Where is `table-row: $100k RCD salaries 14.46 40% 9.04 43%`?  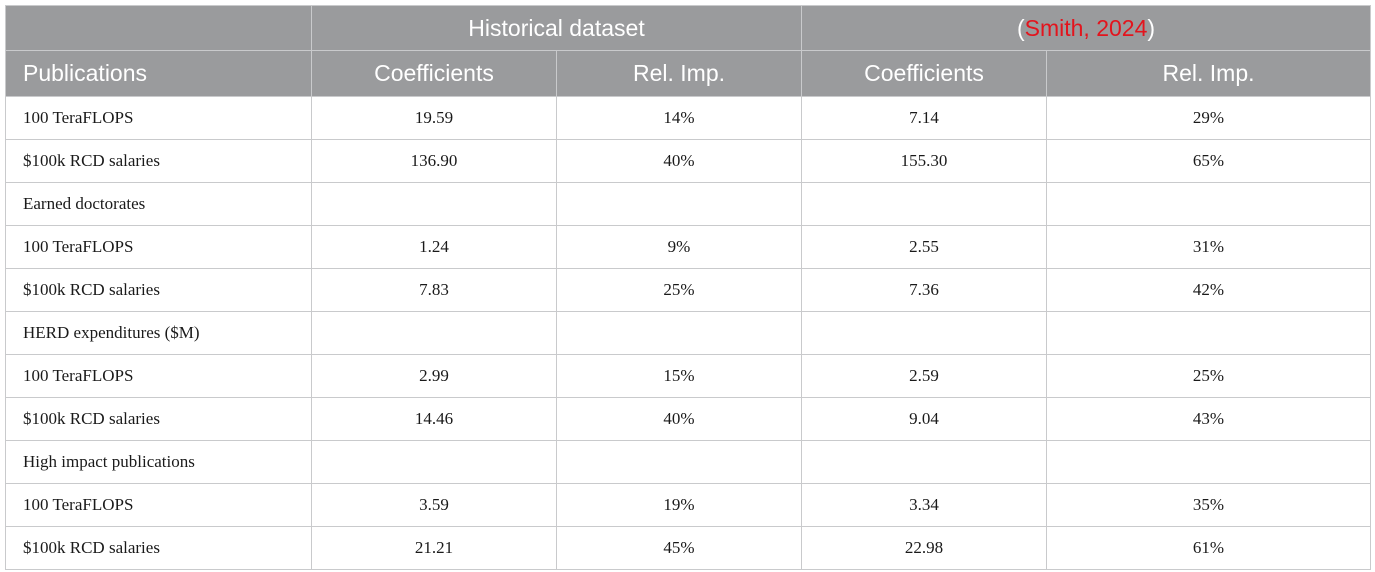
table-row: $100k RCD salaries 14.46 40% 9.04 43% is located at coordinates (688, 419).